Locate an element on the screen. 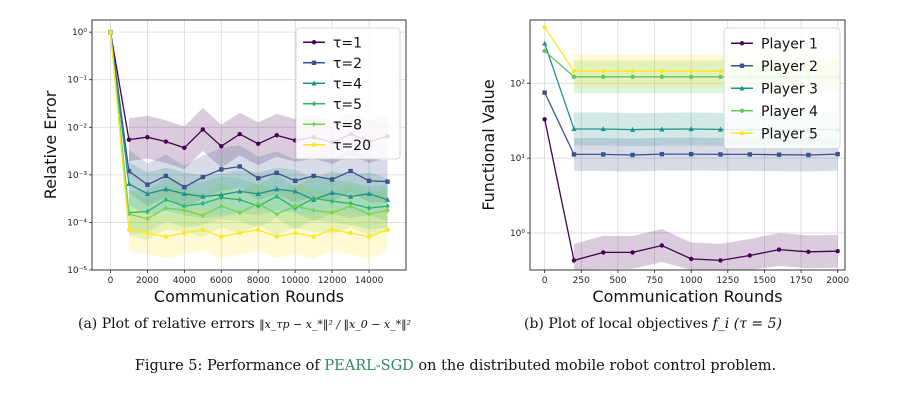 The width and height of the screenshot is (911, 408). x-tick-label: 1250 is located at coordinates (727, 281).